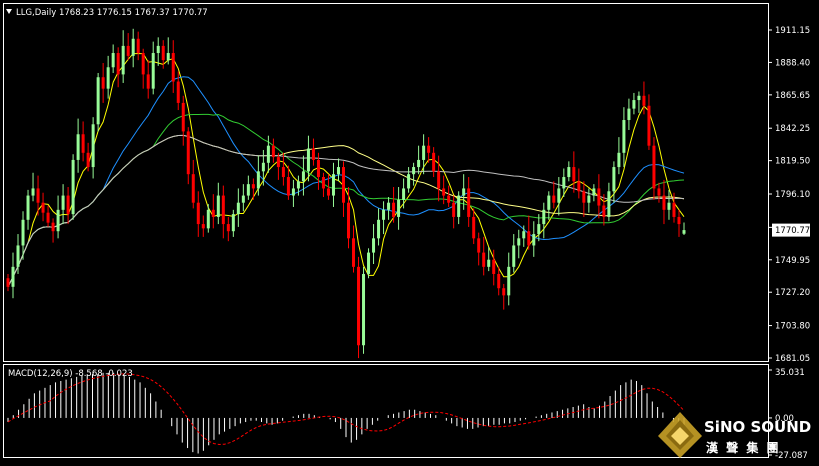 The width and height of the screenshot is (819, 466). What do you see at coordinates (784, 419) in the screenshot?
I see `macd-tick-label: 0.00` at bounding box center [784, 419].